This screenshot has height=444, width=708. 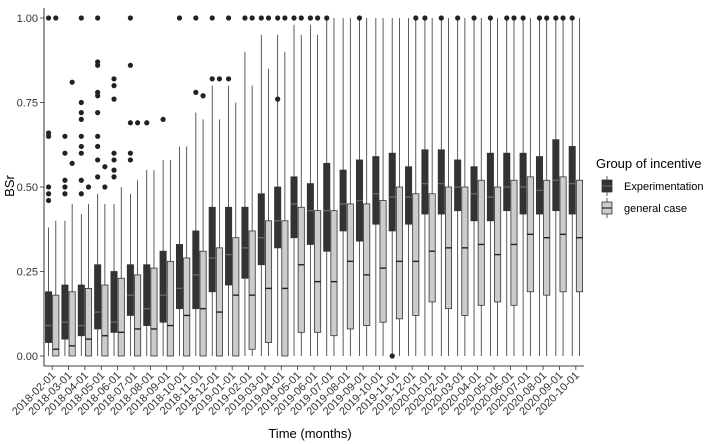 What do you see at coordinates (309, 433) in the screenshot?
I see `x-axis-title: Time (months)` at bounding box center [309, 433].